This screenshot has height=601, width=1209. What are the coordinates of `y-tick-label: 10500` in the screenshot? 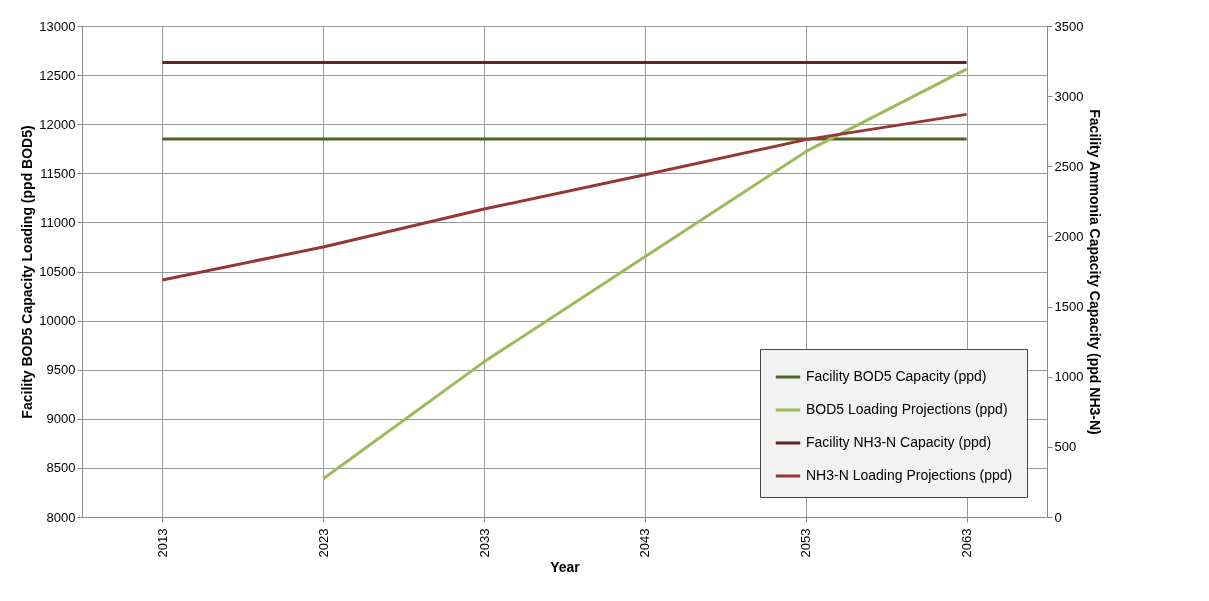 It's located at (57, 271).